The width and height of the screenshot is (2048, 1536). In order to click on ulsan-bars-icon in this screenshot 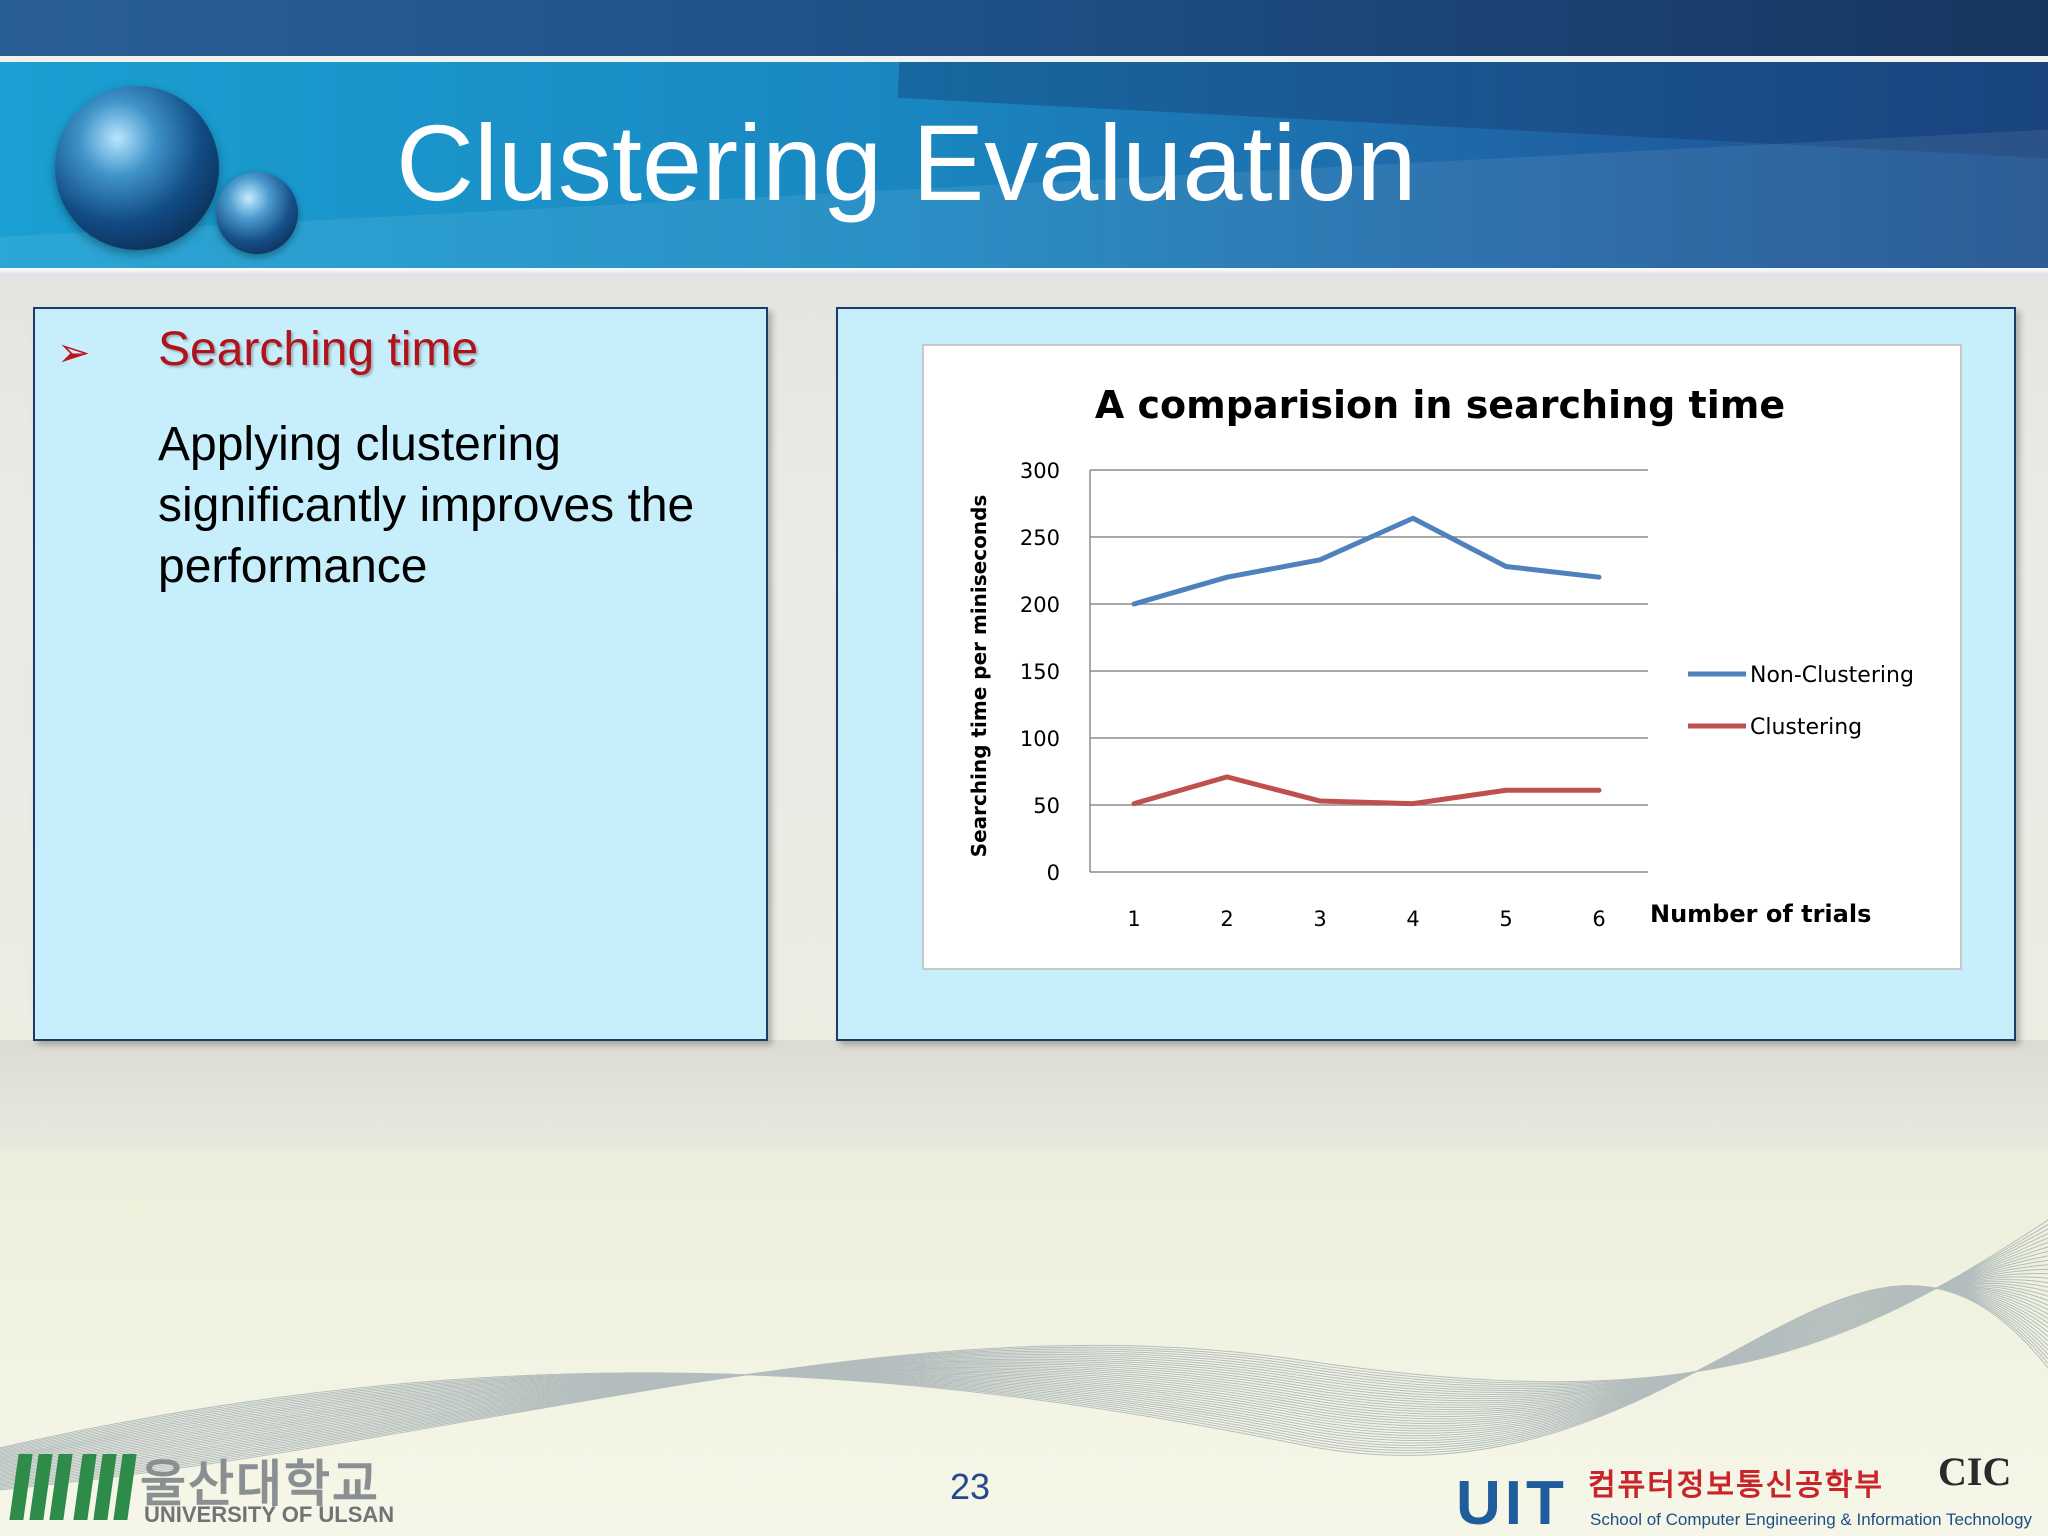, I will do `click(73, 1487)`.